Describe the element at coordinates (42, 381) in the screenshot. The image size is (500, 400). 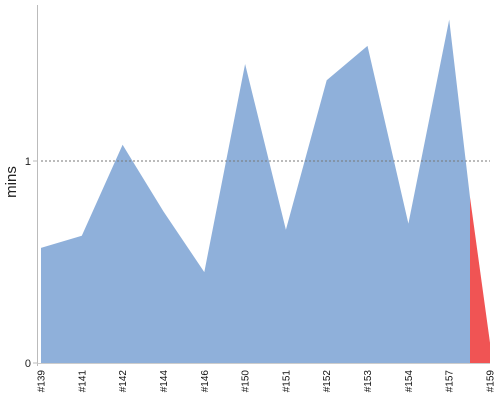
I see `x-tick-label-139: #139` at that location.